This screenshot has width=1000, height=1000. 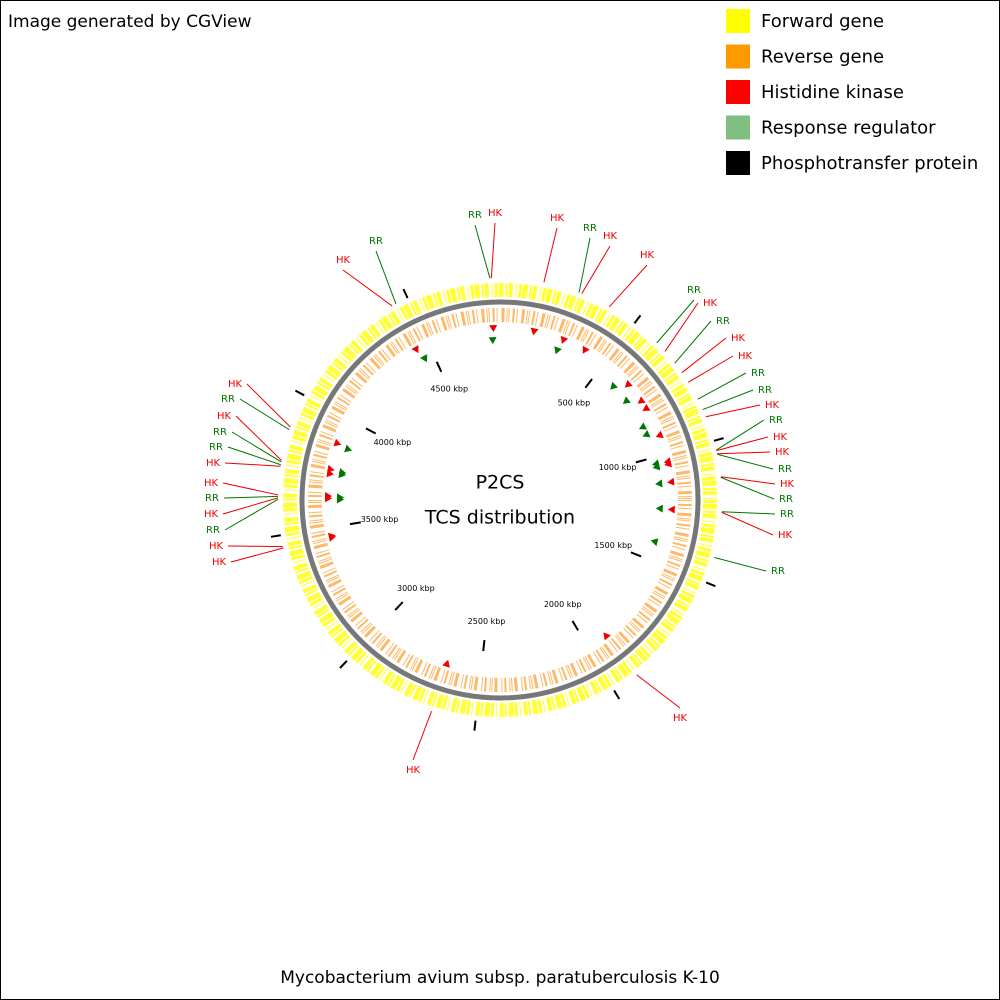 What do you see at coordinates (832, 92) in the screenshot?
I see `legend-label: Histidine kinase` at bounding box center [832, 92].